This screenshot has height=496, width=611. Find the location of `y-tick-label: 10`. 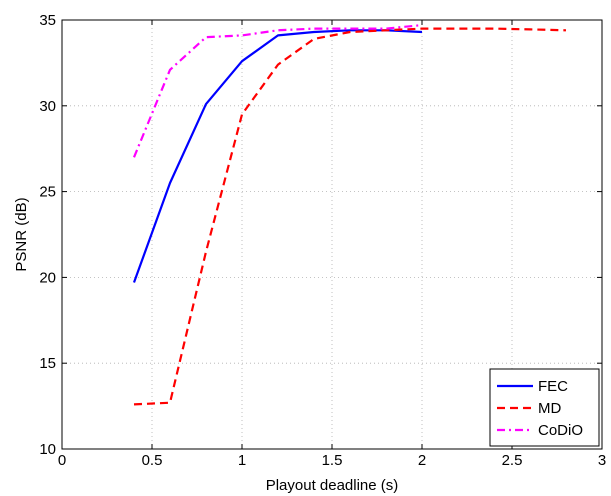

y-tick-label: 10 is located at coordinates (47, 449).